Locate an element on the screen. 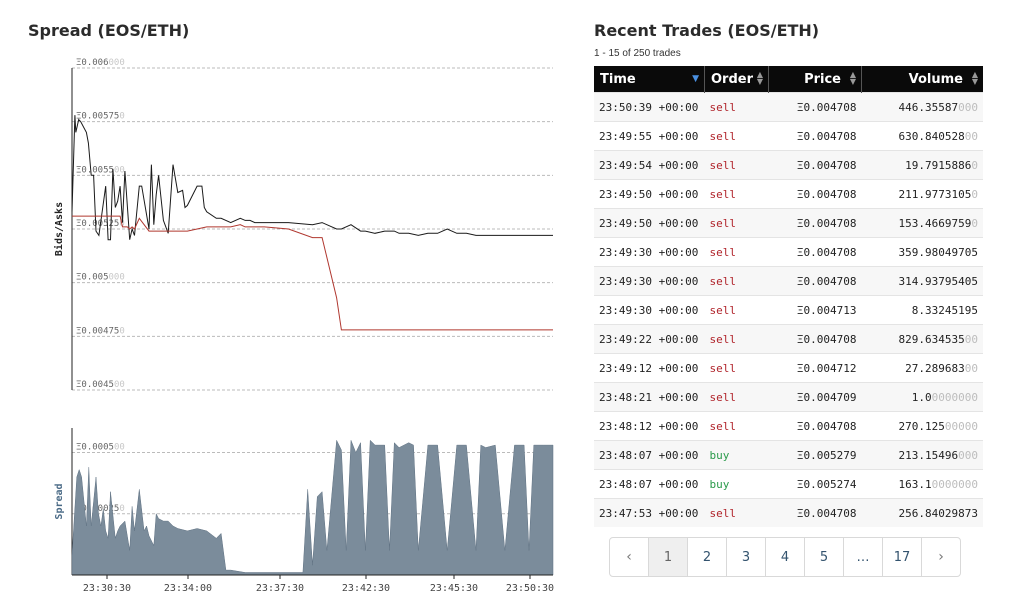 The image size is (1023, 604). trade-volume: 27.28968300 is located at coordinates (922, 368).